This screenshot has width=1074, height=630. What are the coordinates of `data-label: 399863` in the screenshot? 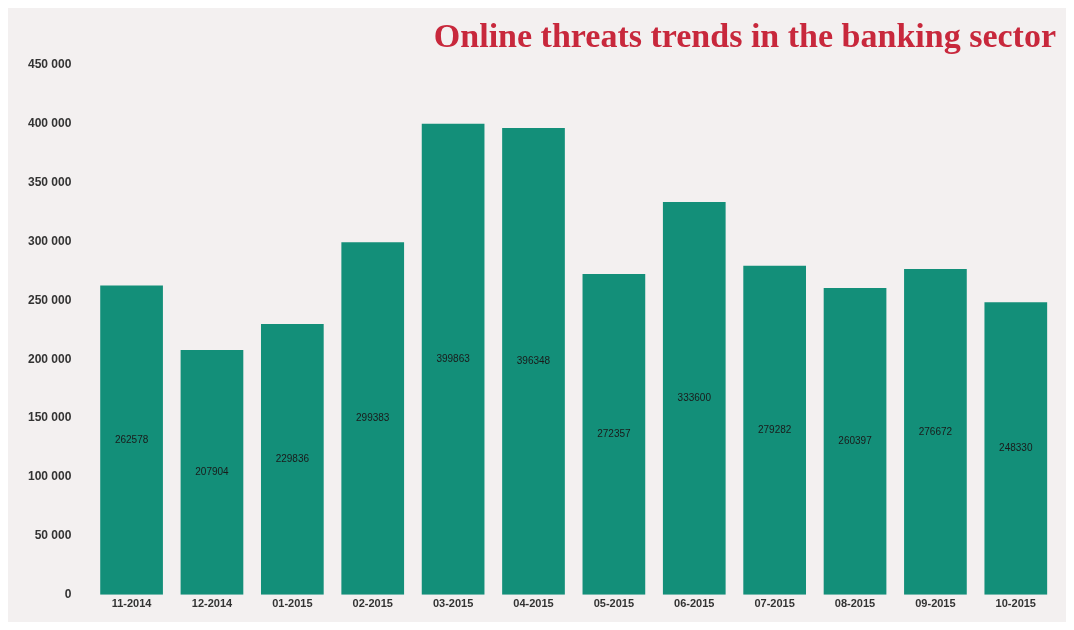 It's located at (453, 359).